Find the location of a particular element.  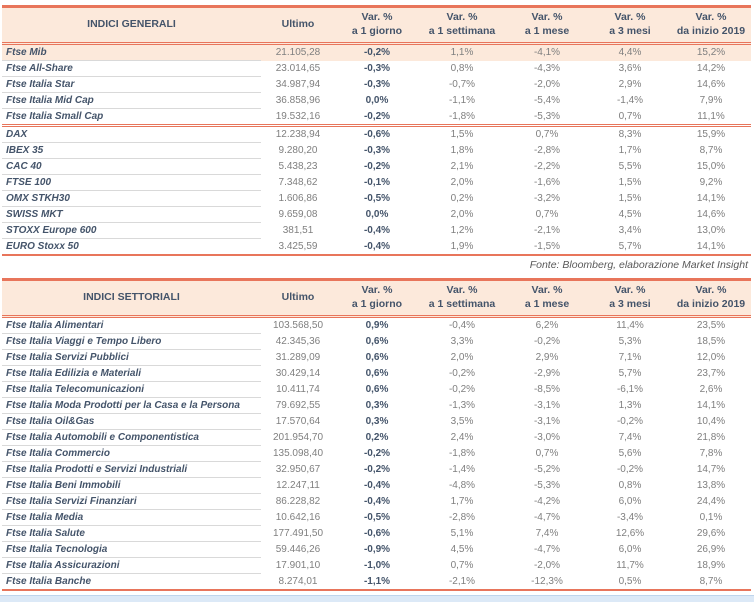

var-3-mesi-value: 2,9% is located at coordinates (630, 84).